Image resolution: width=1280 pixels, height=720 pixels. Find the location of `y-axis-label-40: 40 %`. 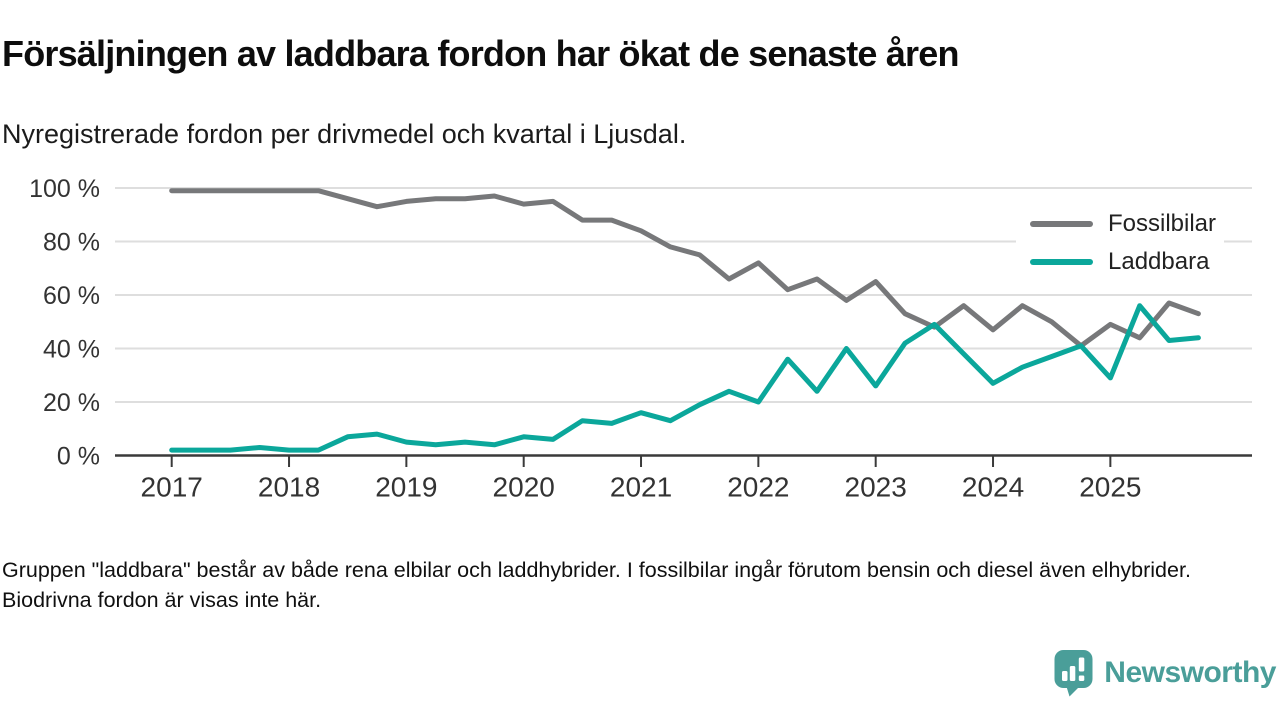

y-axis-label-40: 40 % is located at coordinates (71, 350).